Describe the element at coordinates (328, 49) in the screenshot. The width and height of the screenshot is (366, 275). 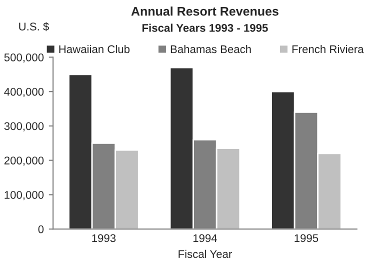
I see `legend-label: French Riviera` at that location.